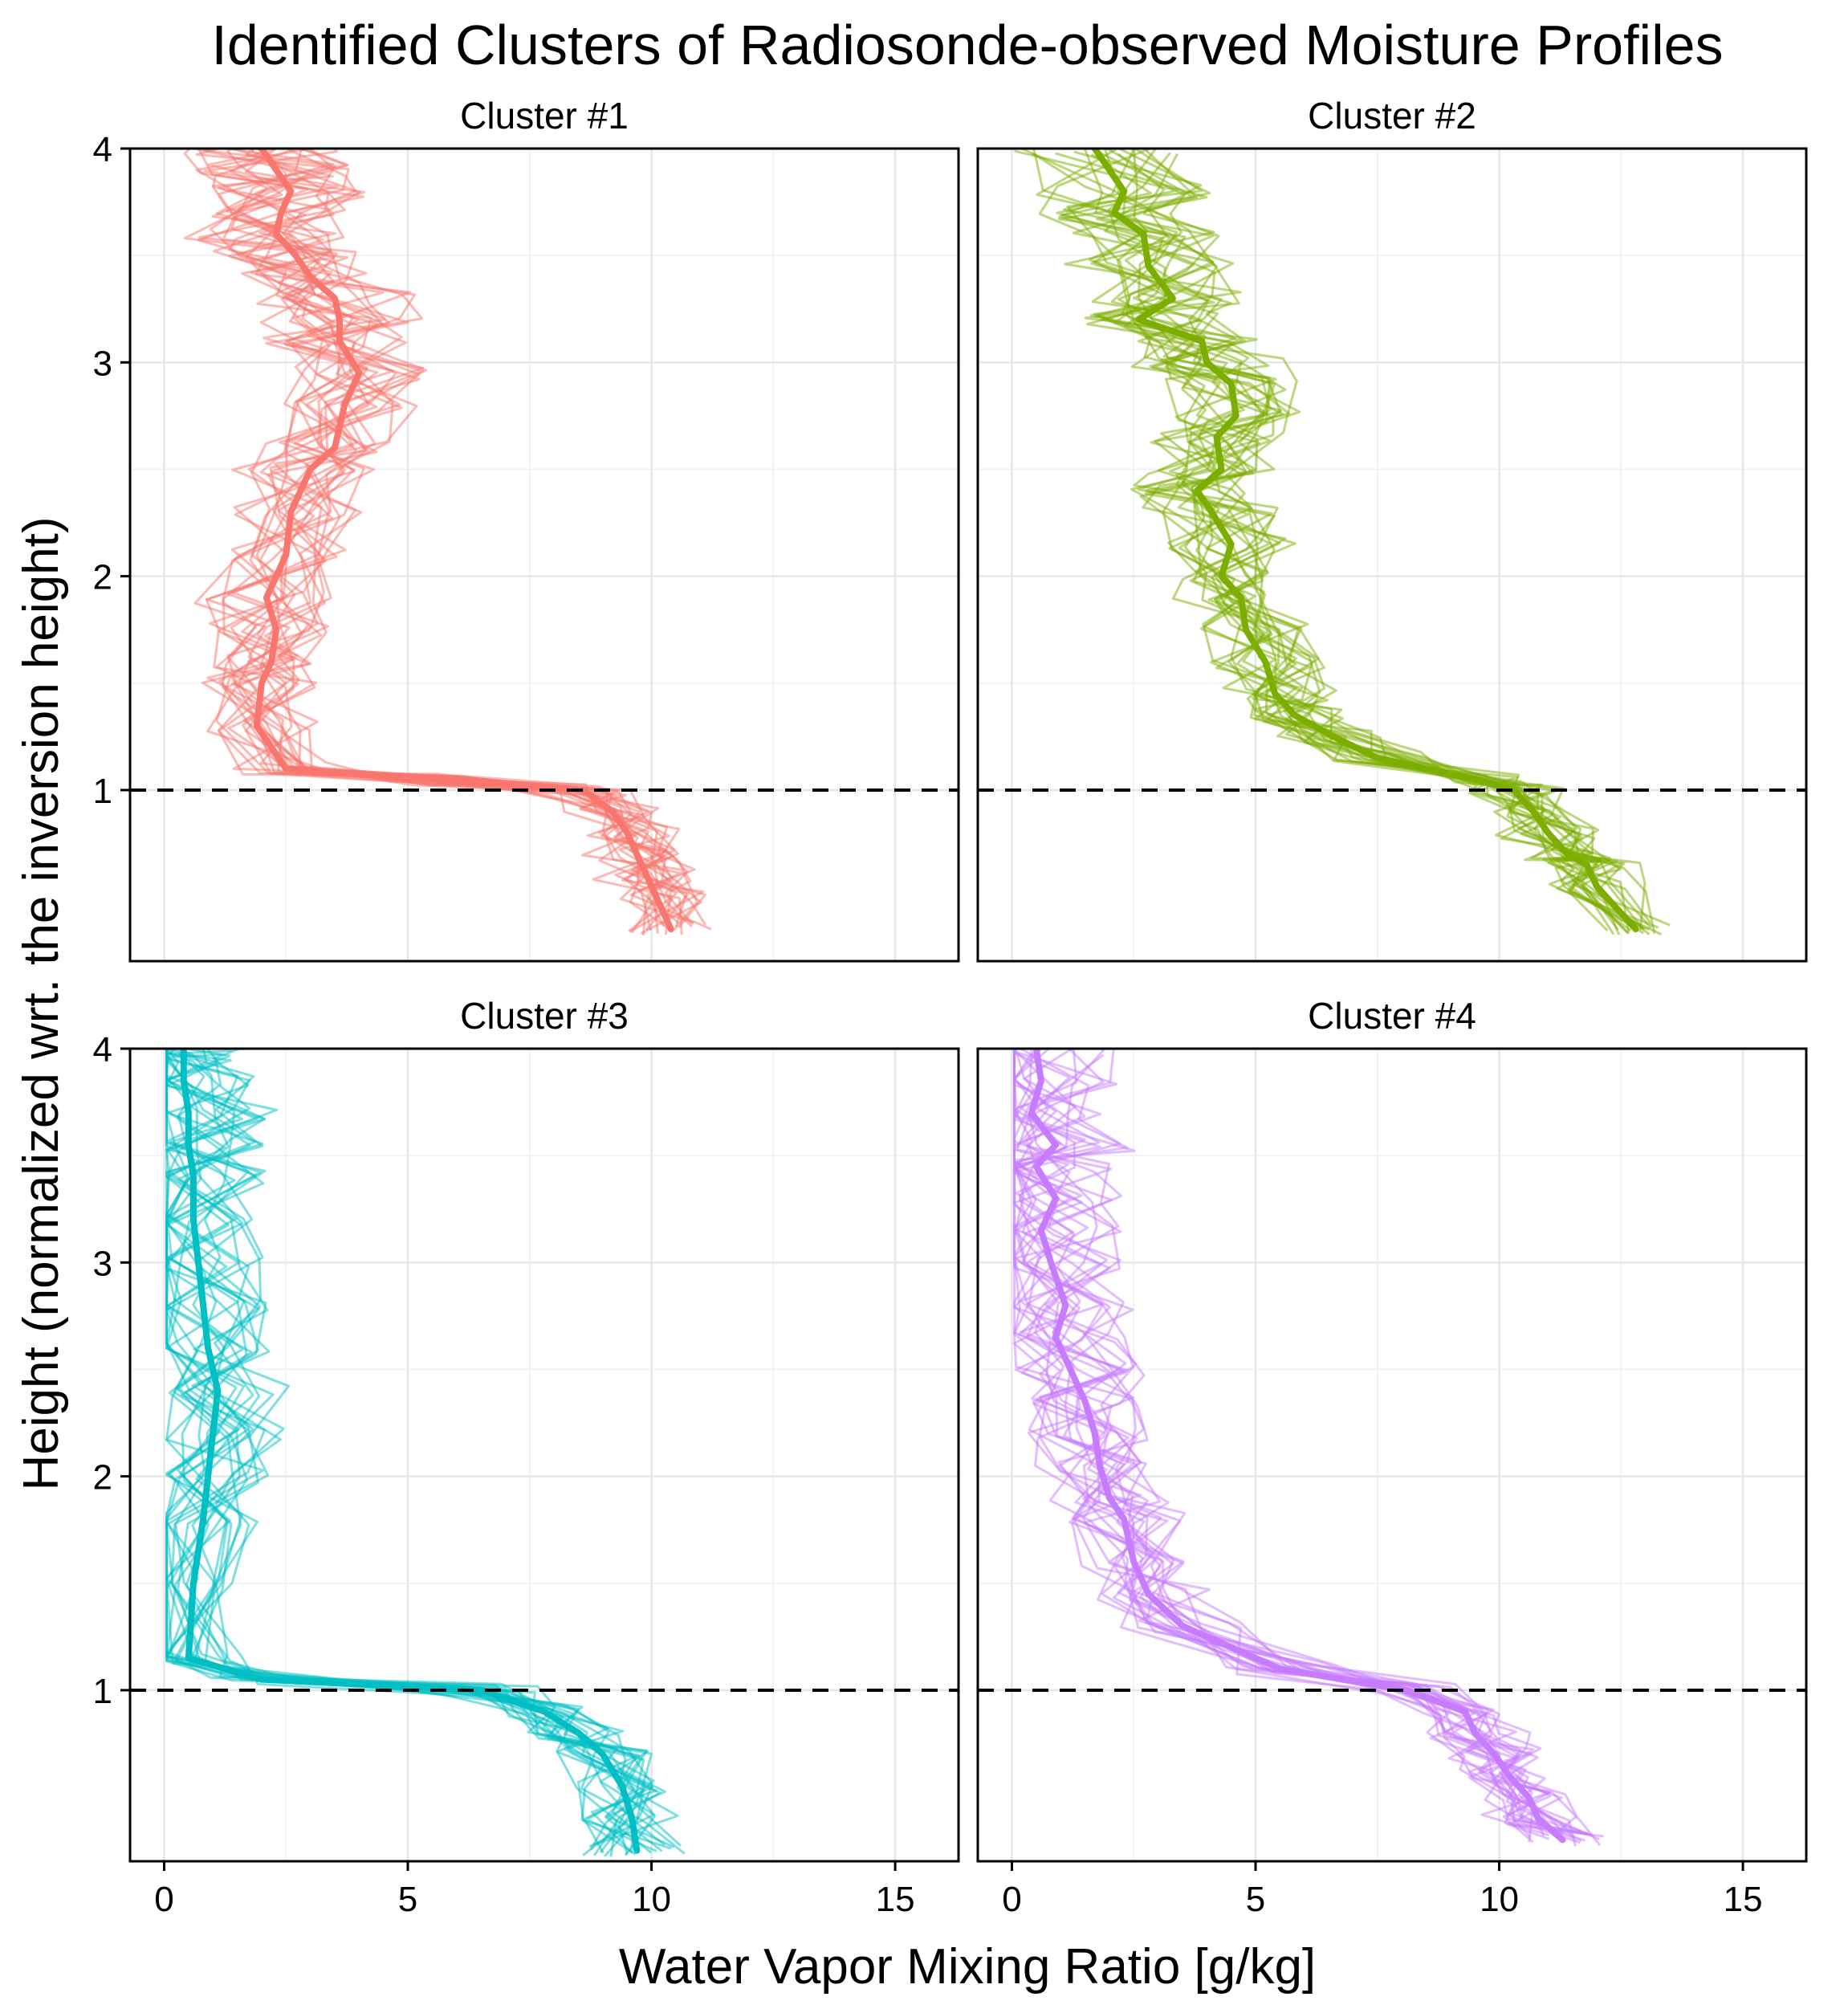  Describe the element at coordinates (1392, 116) in the screenshot. I see `panel-title-2: Cluster #2` at that location.